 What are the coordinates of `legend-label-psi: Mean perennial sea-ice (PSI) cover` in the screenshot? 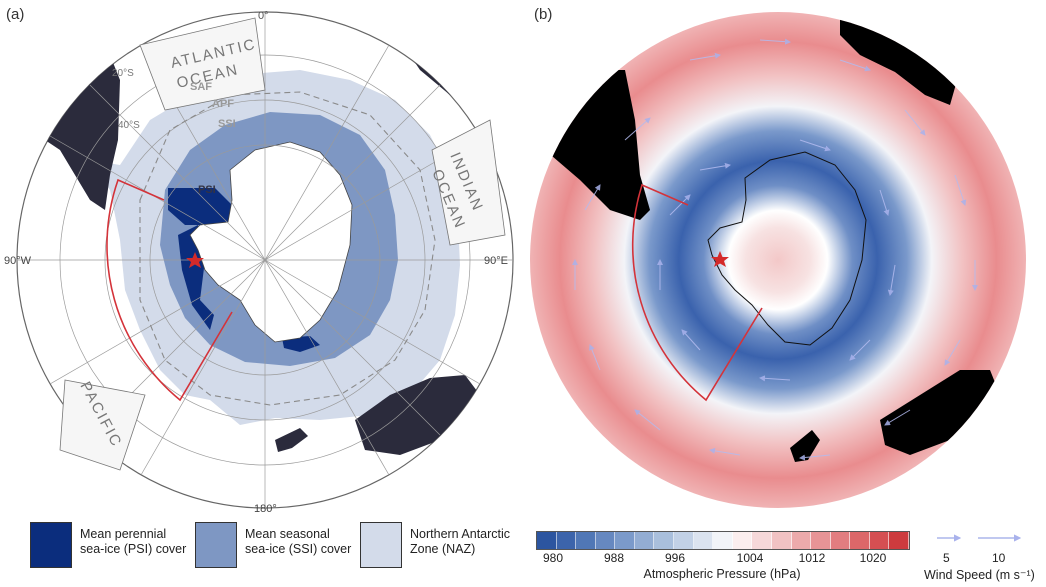 It's located at (133, 542).